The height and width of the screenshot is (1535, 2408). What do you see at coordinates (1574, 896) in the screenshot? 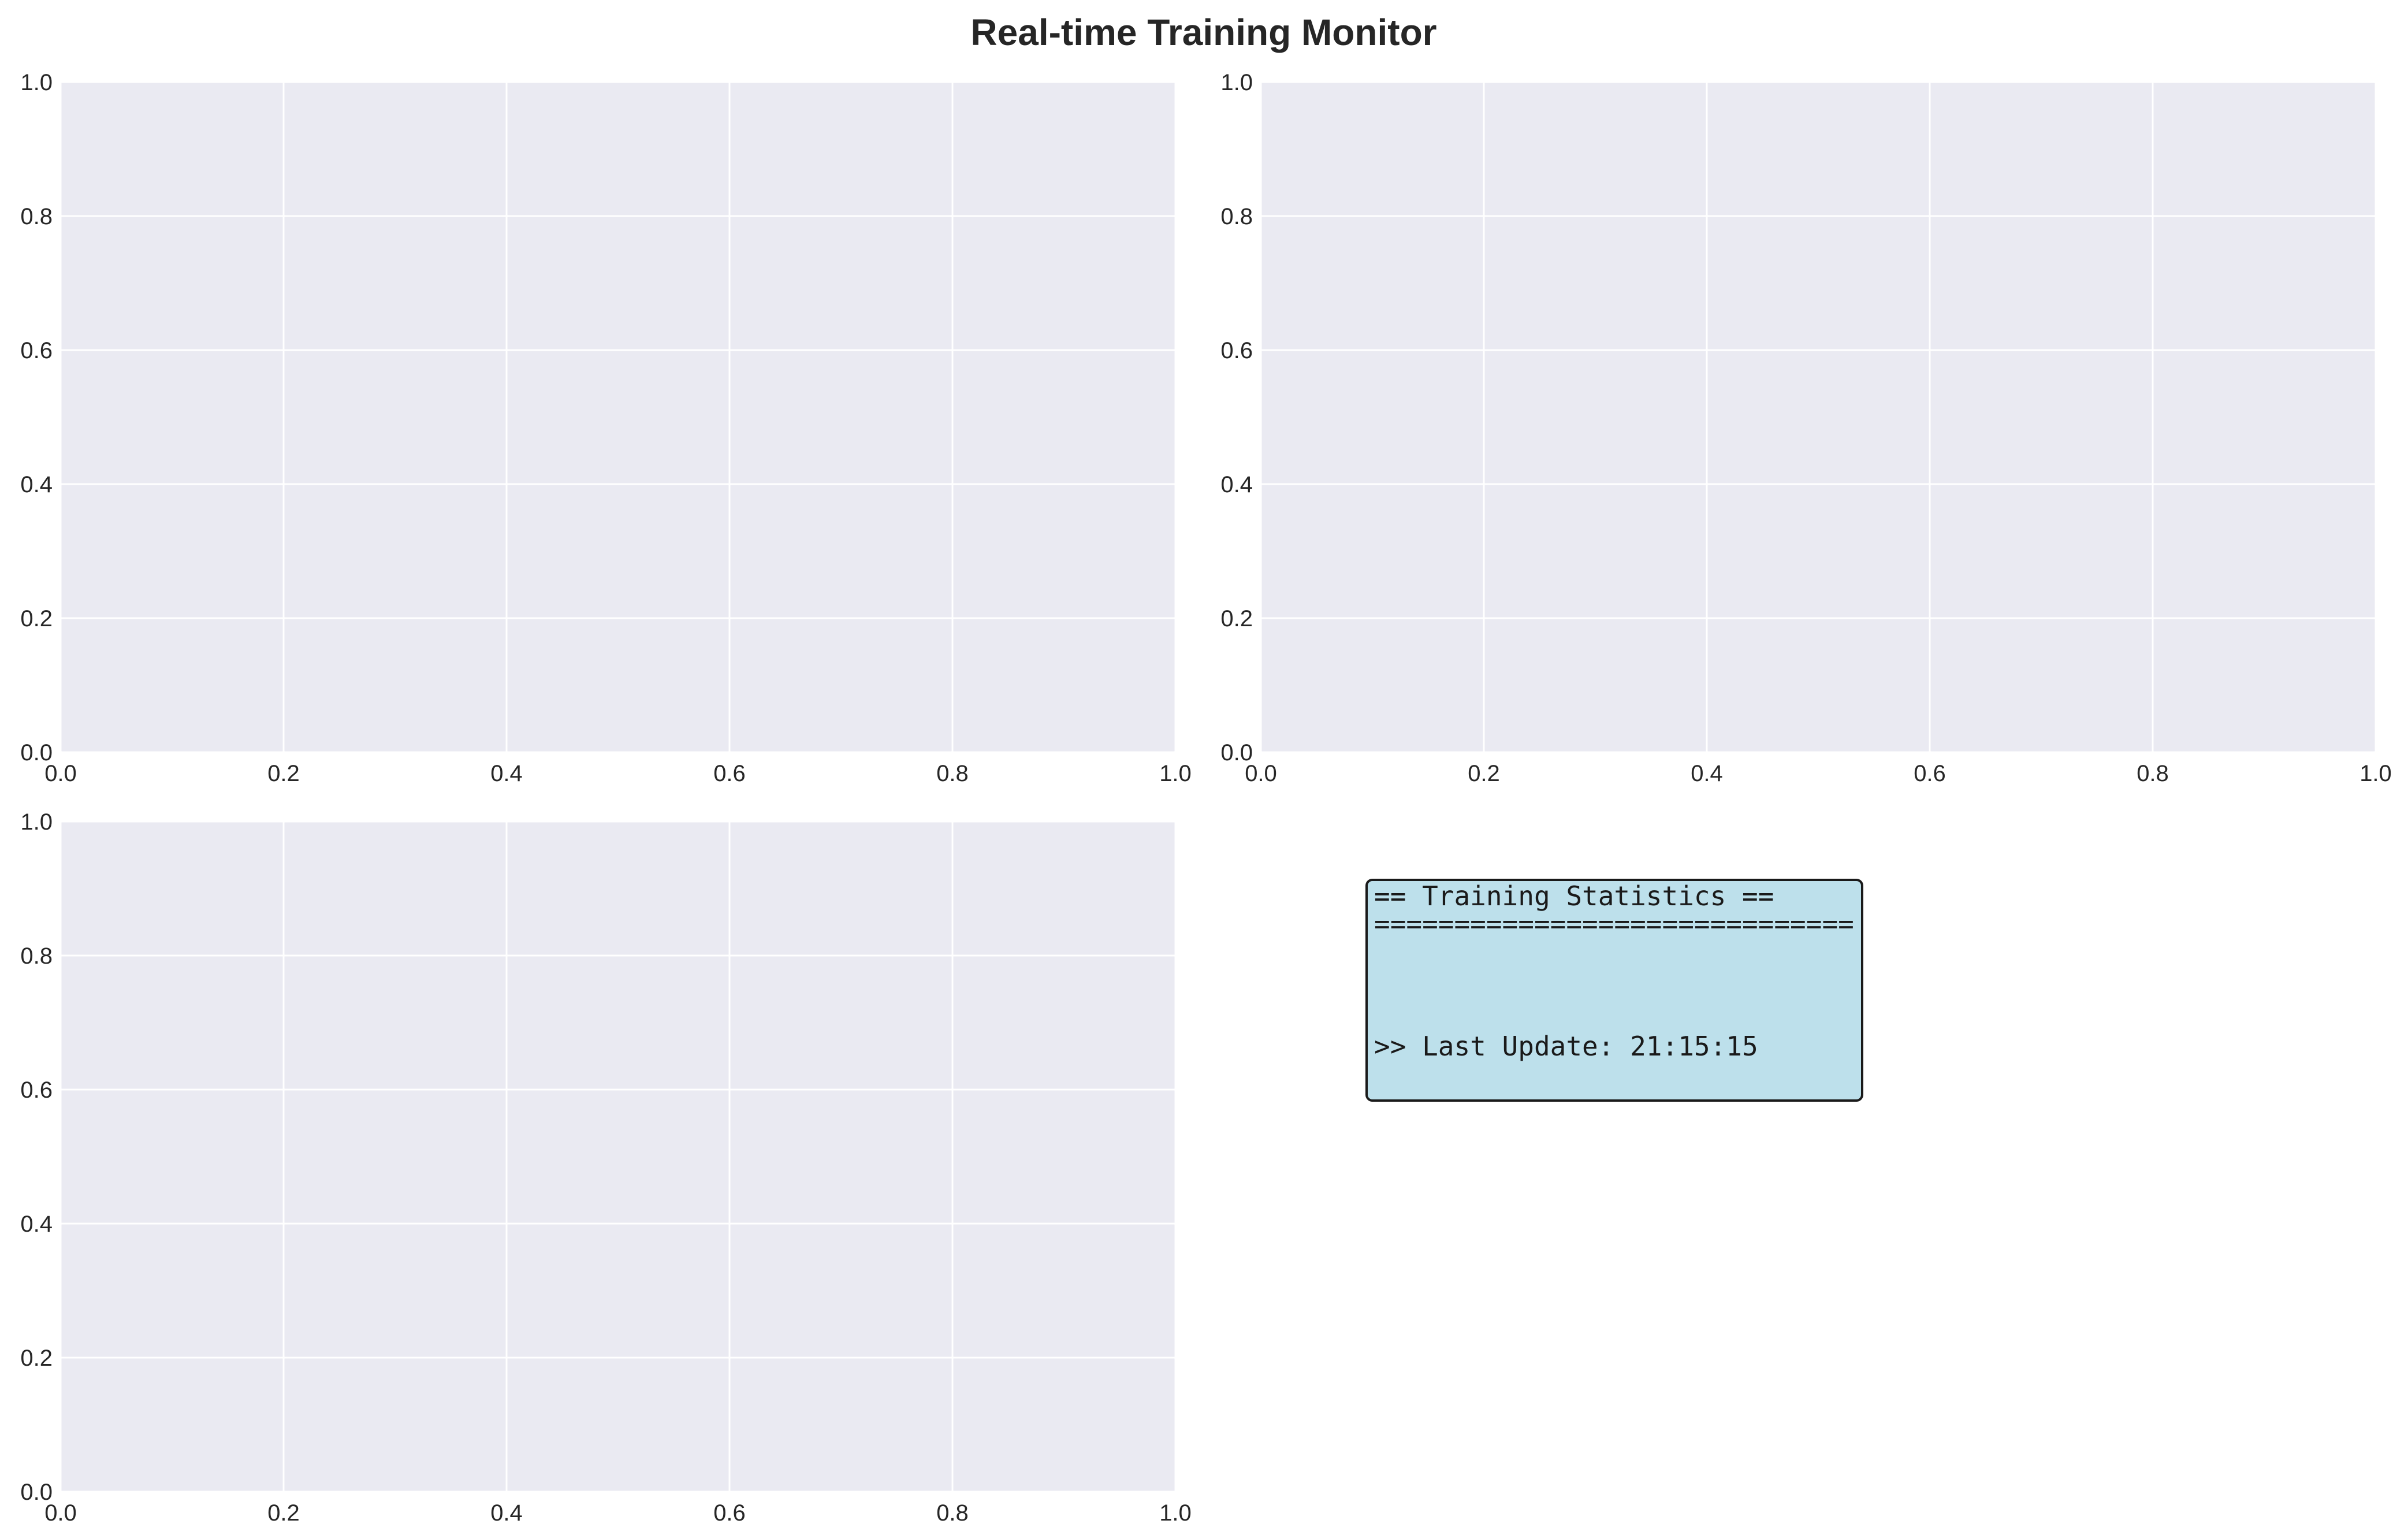
I see `stats-line-header: == Training Statistics ==` at bounding box center [1574, 896].